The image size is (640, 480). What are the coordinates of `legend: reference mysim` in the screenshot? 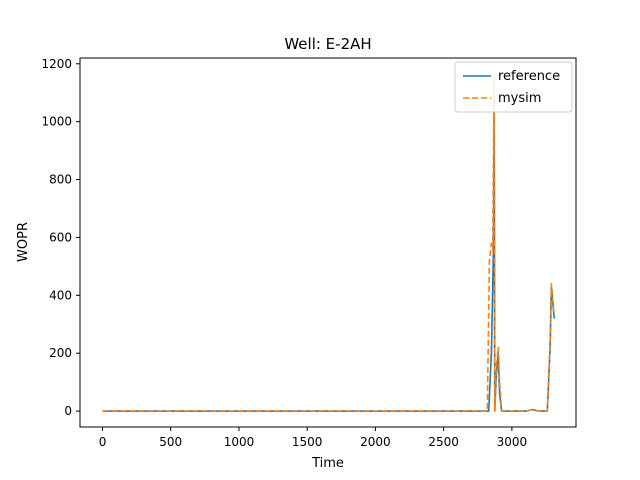 It's located at (513, 87).